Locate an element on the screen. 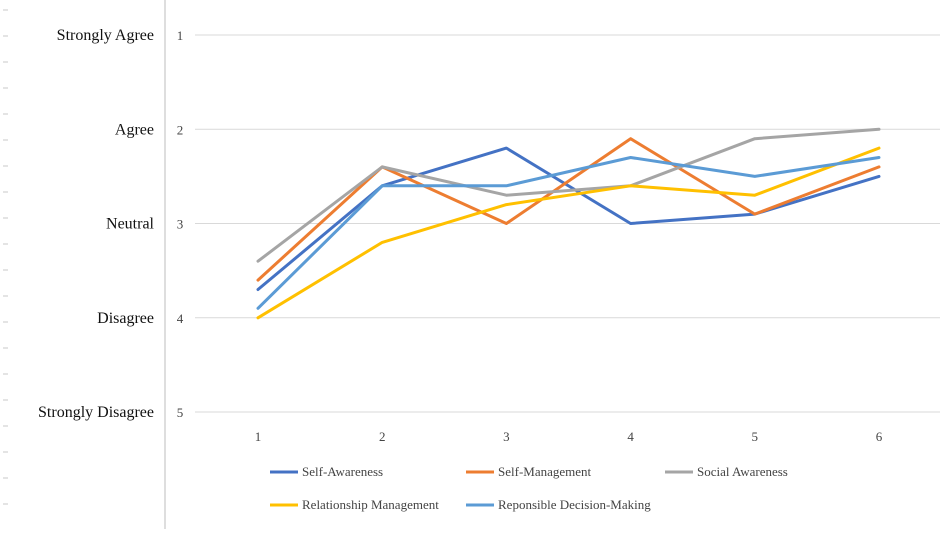 Image resolution: width=952 pixels, height=534 pixels. legend-label: Relationship Management is located at coordinates (370, 504).